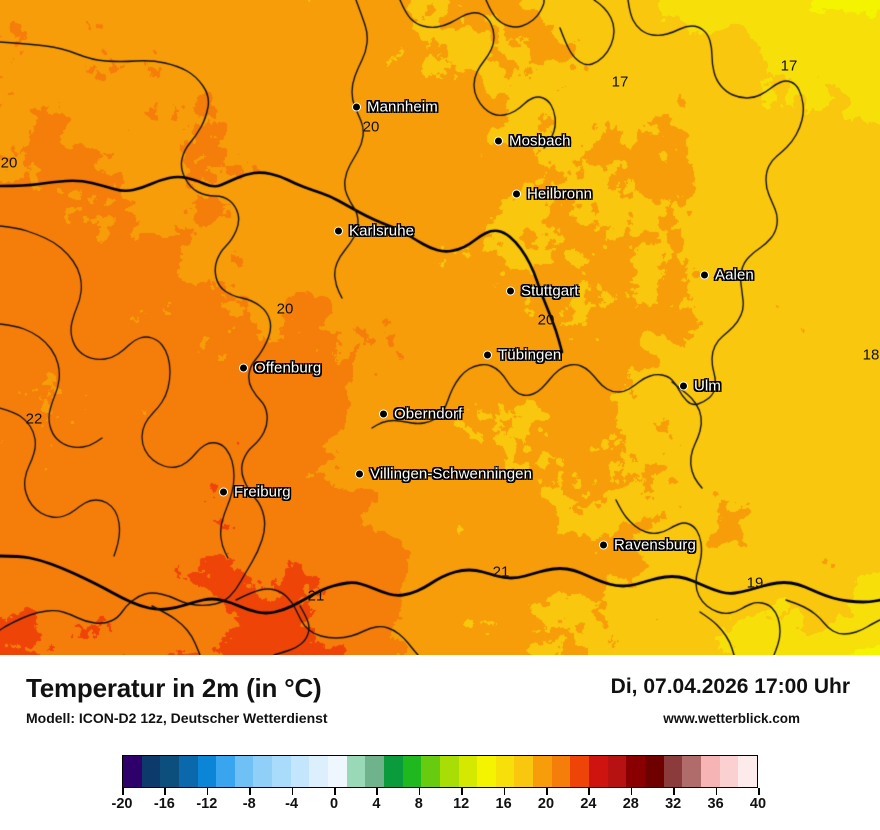 The height and width of the screenshot is (830, 880). What do you see at coordinates (588, 804) in the screenshot?
I see `colorbar-tick-label: 24` at bounding box center [588, 804].